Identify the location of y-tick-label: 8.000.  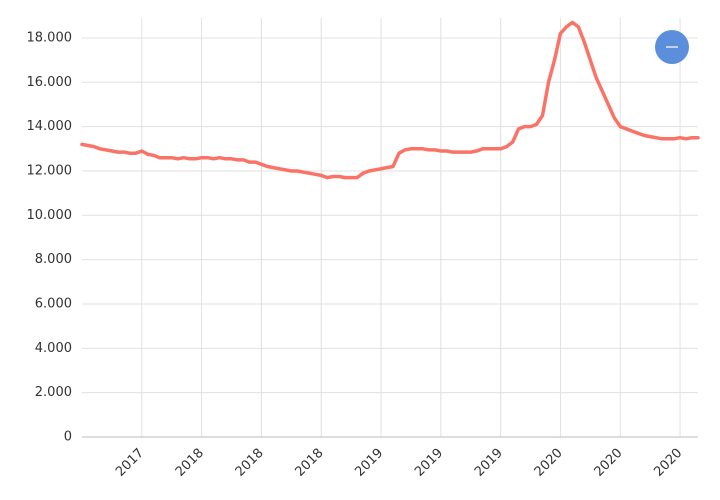
(53, 259).